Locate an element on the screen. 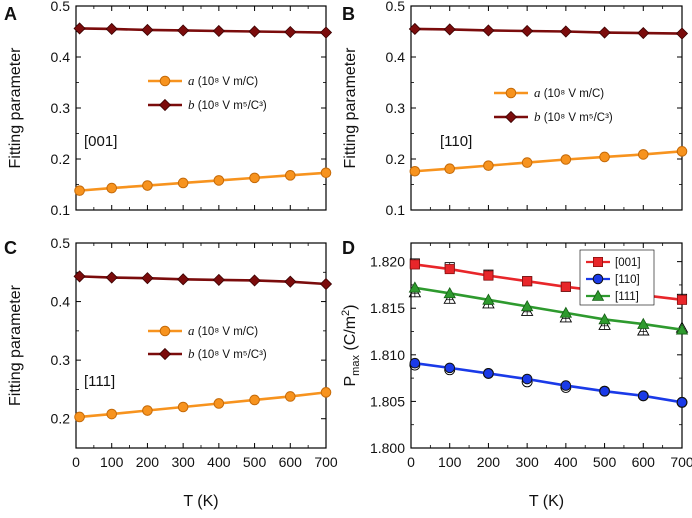 This screenshot has width=692, height=518. x-tick-label: 400 is located at coordinates (219, 462).